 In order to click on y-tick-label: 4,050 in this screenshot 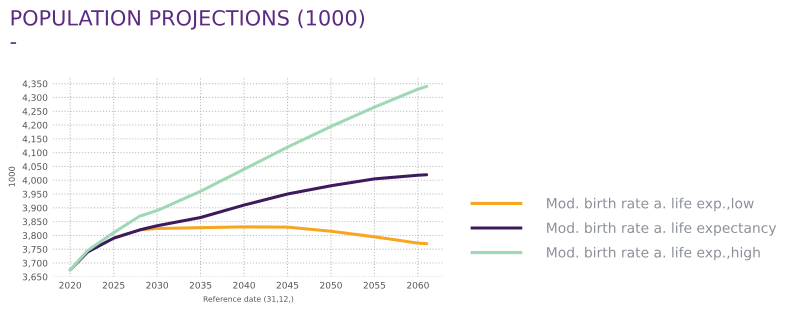, I will do `click(35, 167)`.